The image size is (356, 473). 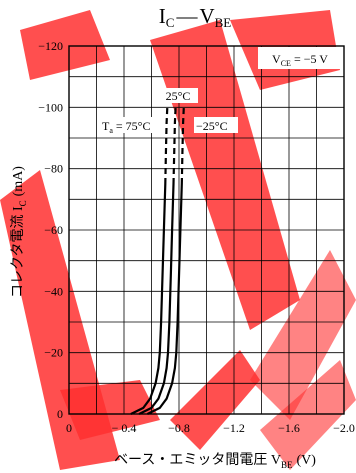 I want to click on condition-label: VCE = −5 V, so click(x=300, y=60).